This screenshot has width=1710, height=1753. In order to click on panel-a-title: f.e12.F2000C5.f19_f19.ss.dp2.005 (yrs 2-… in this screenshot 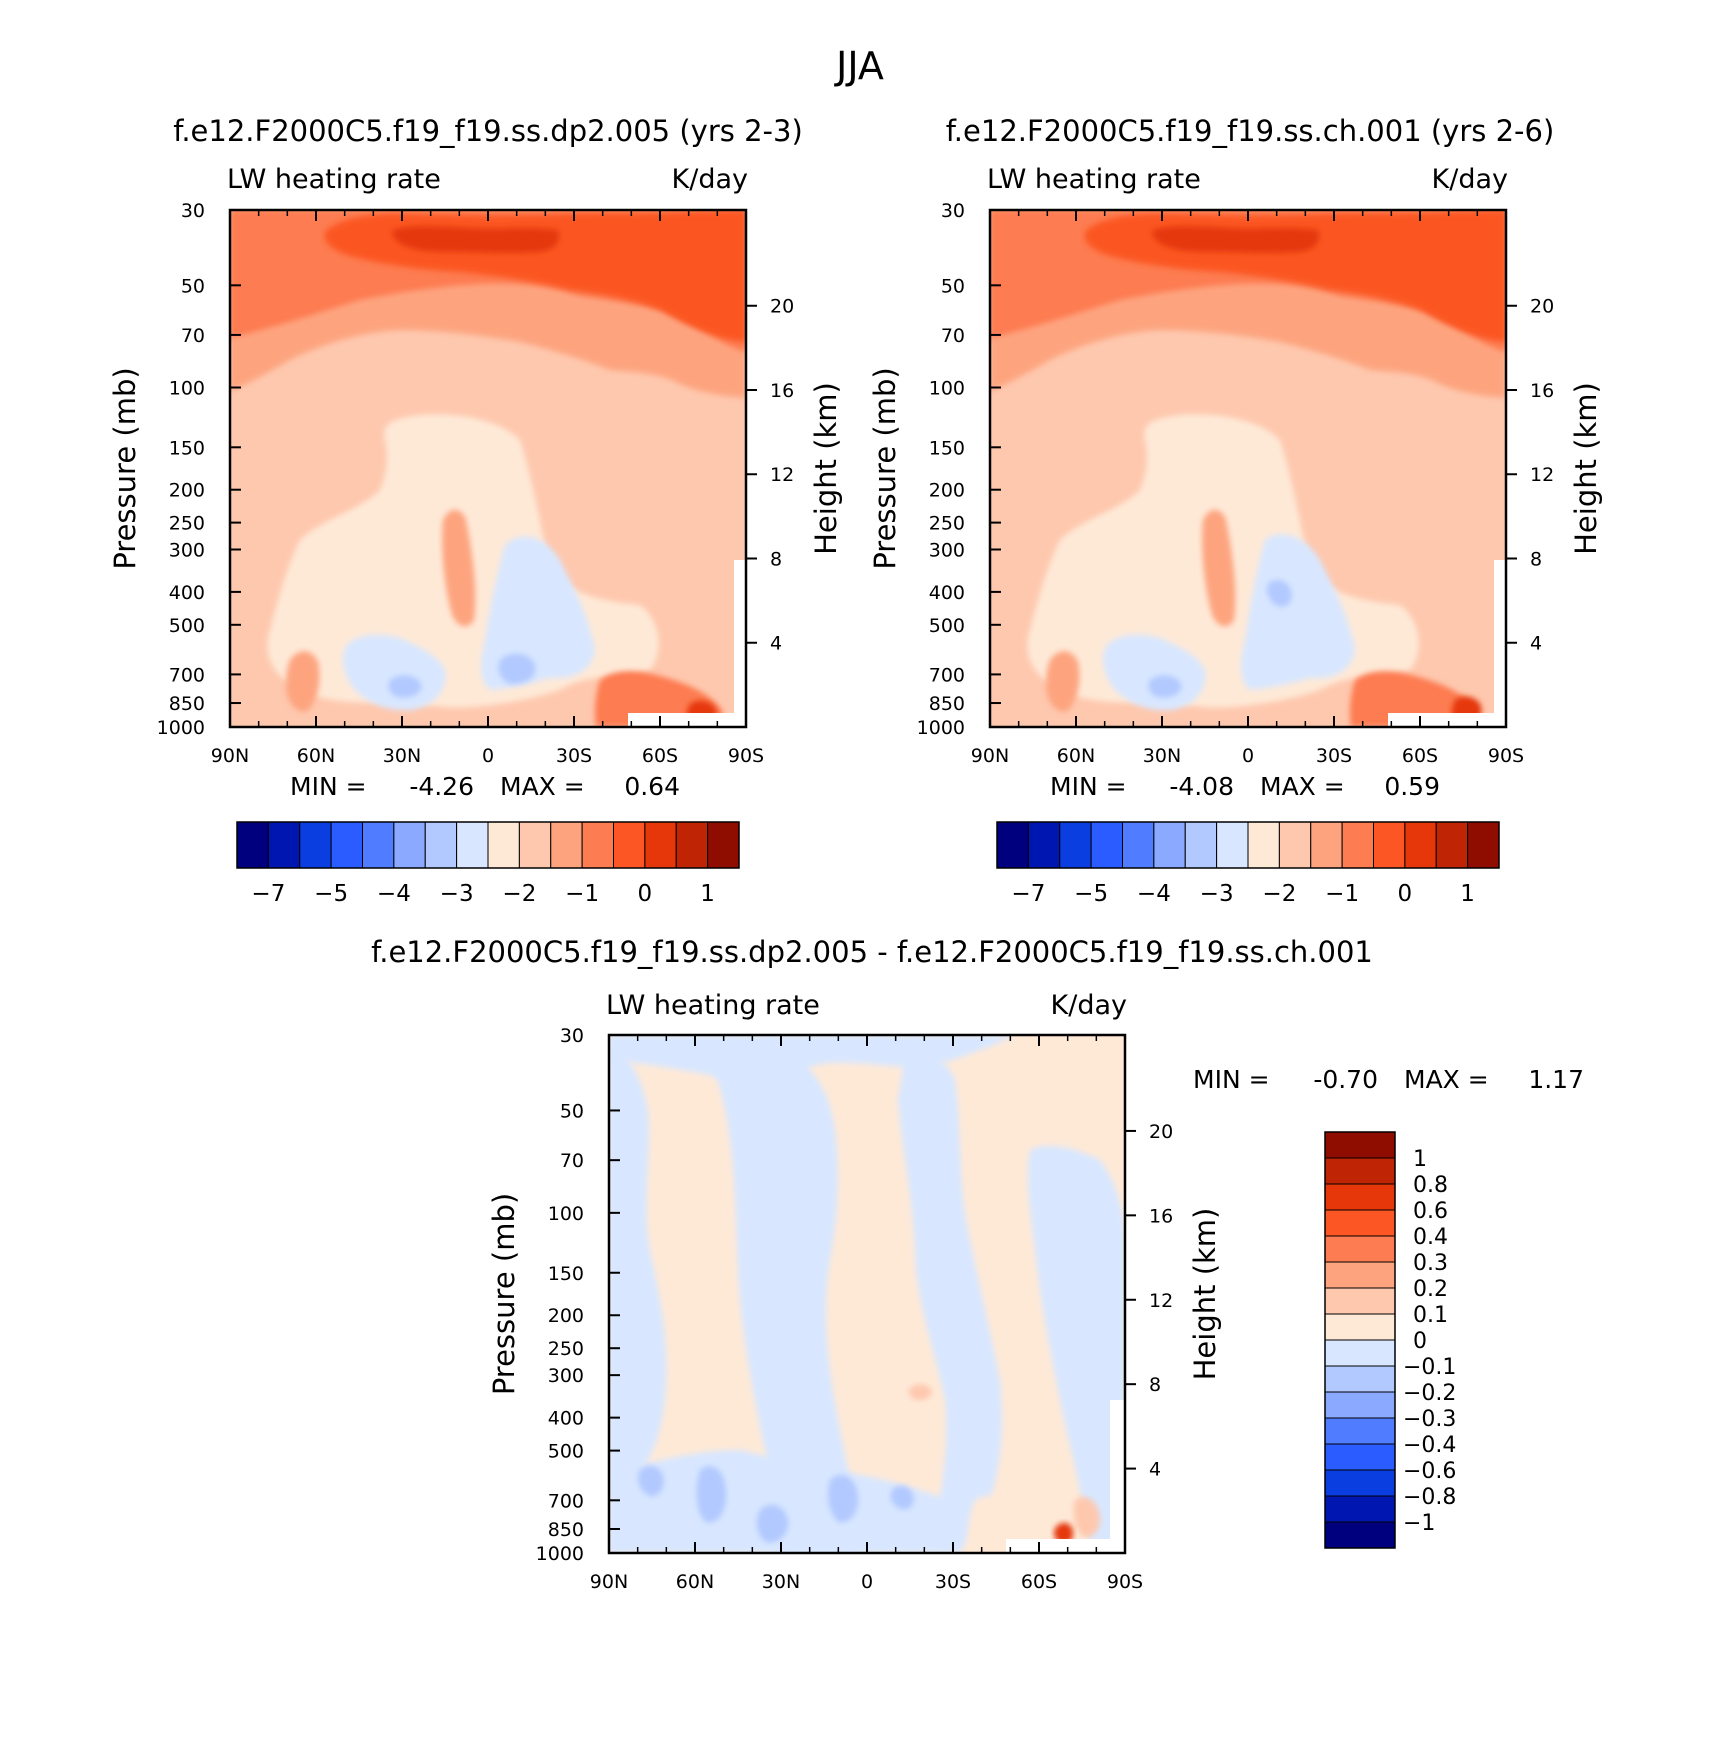, I will do `click(488, 131)`.